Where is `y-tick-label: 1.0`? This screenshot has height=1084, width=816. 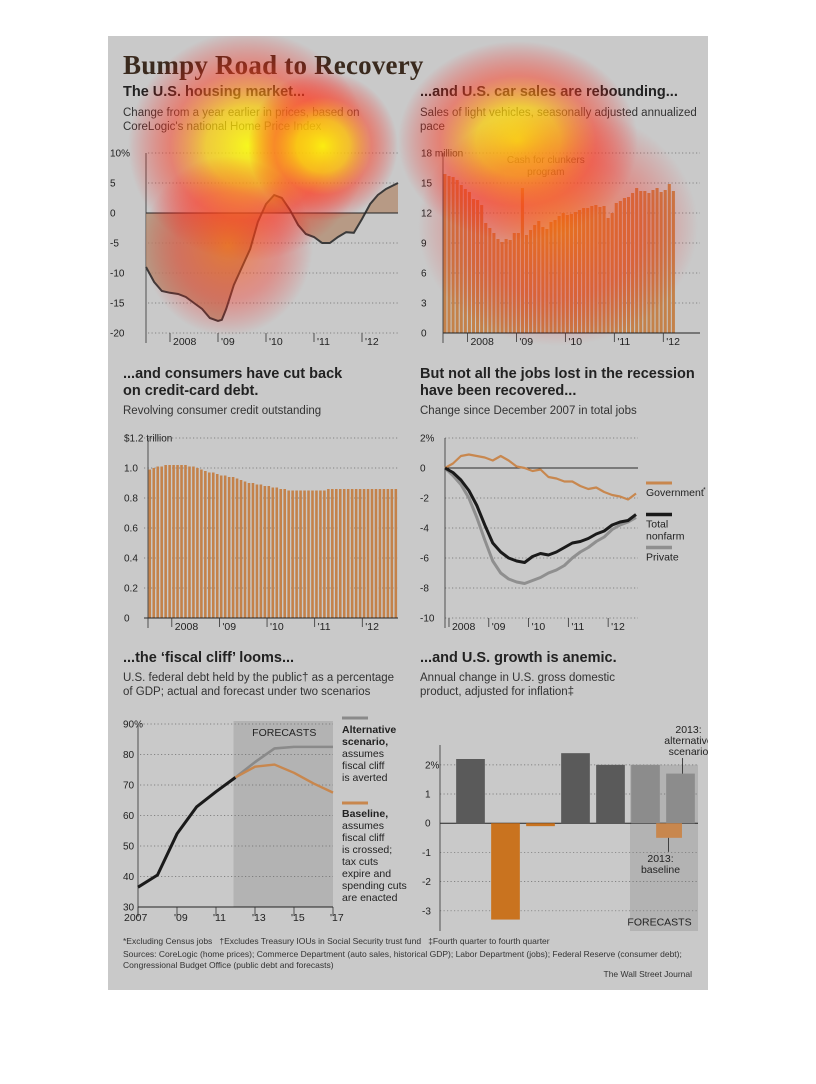
y-tick-label: 1.0 is located at coordinates (131, 469).